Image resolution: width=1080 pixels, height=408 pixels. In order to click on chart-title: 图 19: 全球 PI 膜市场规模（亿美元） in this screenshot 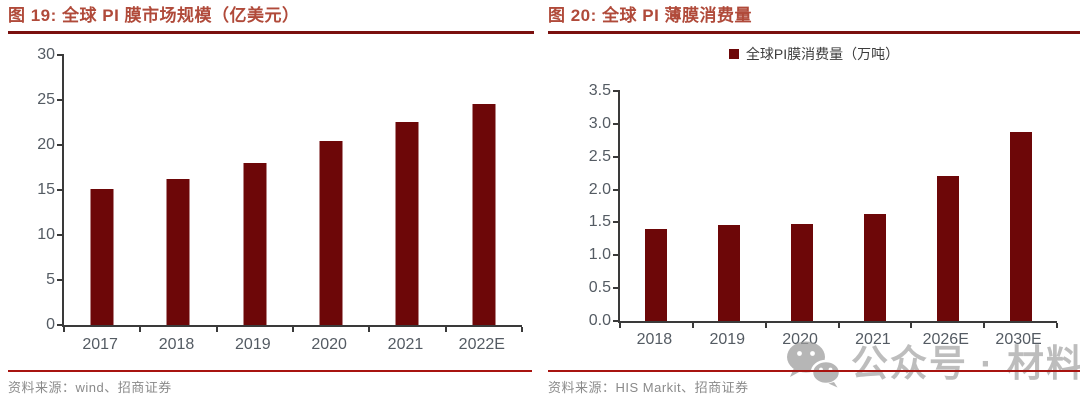, I will do `click(154, 15)`.